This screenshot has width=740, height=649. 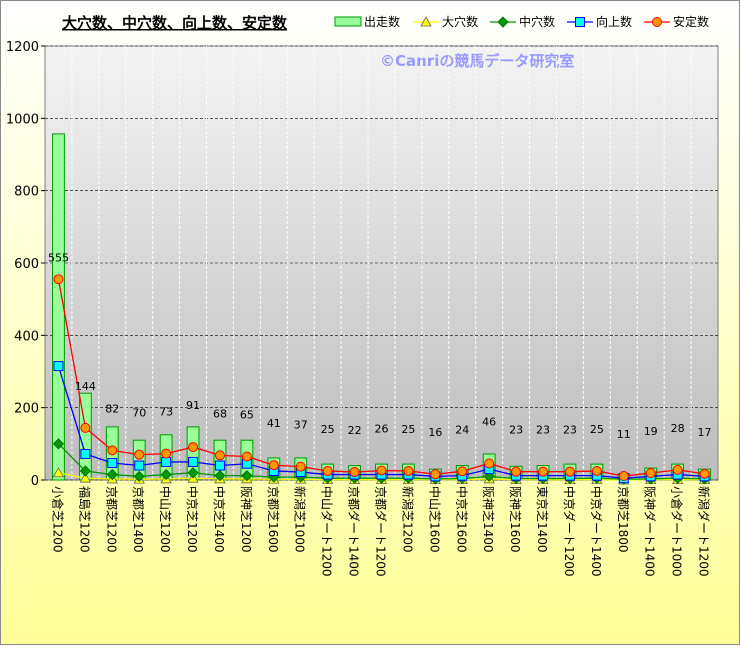 I want to click on data-label: 11, so click(x=624, y=434).